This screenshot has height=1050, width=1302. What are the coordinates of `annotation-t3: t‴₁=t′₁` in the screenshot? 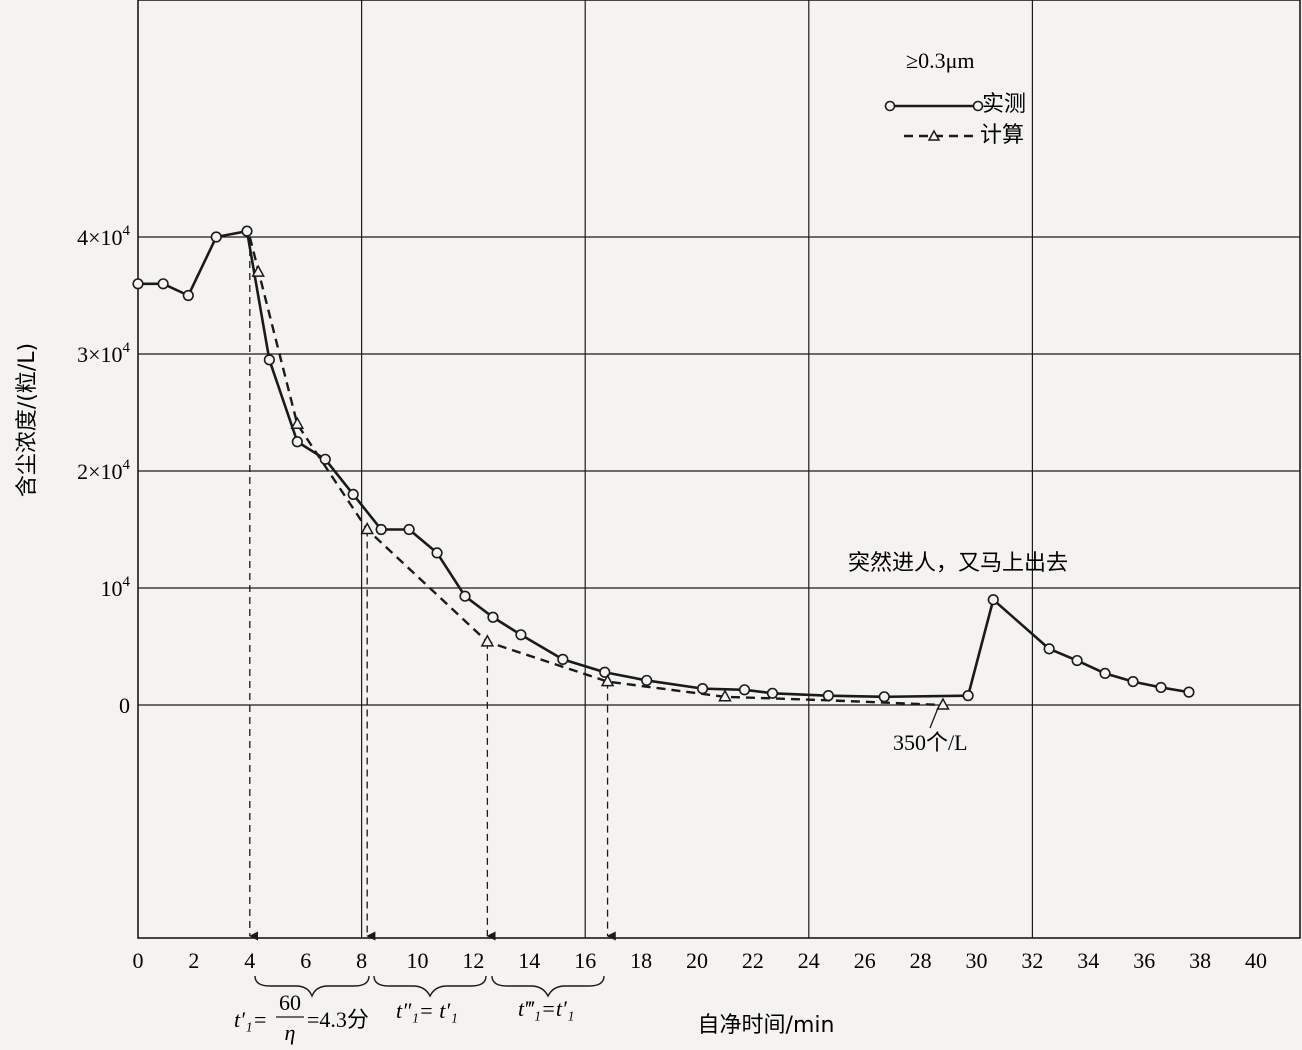 It's located at (546, 1008).